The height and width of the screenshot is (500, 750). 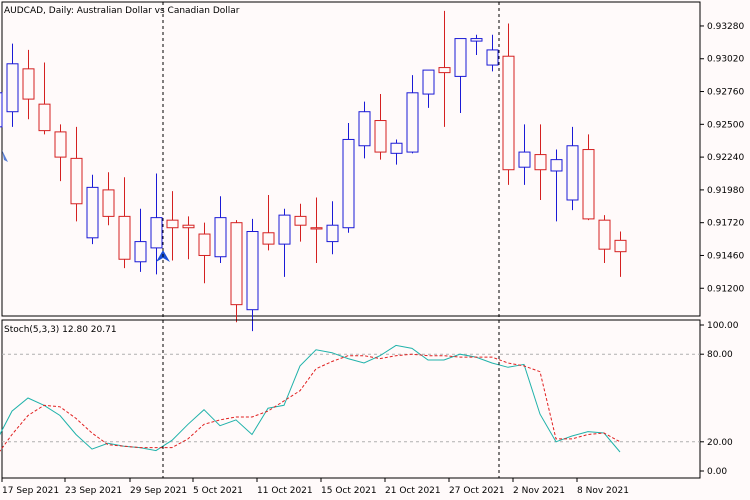 What do you see at coordinates (725, 60) in the screenshot?
I see `price-tick-label: 0.93020` at bounding box center [725, 60].